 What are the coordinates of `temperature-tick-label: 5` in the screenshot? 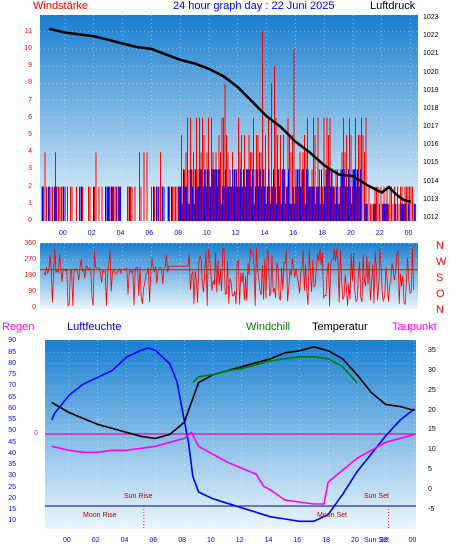 It's located at (430, 470).